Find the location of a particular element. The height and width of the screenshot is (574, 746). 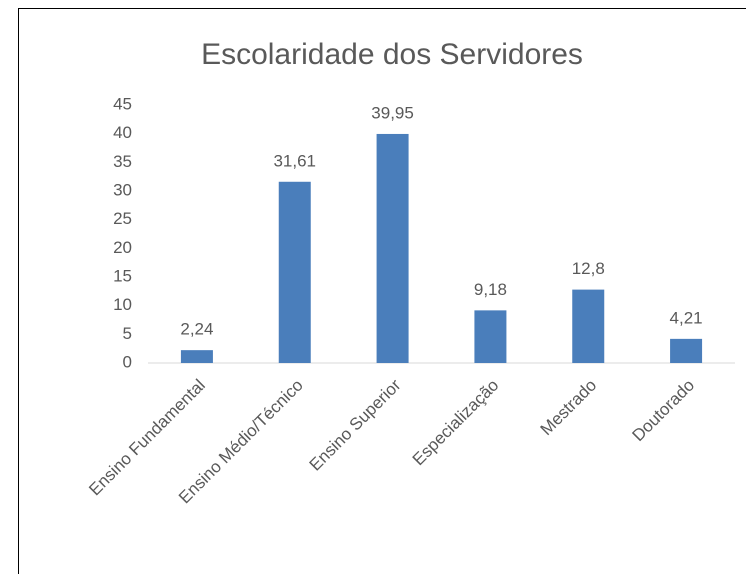

y-tick-label: 25 is located at coordinates (122, 218).